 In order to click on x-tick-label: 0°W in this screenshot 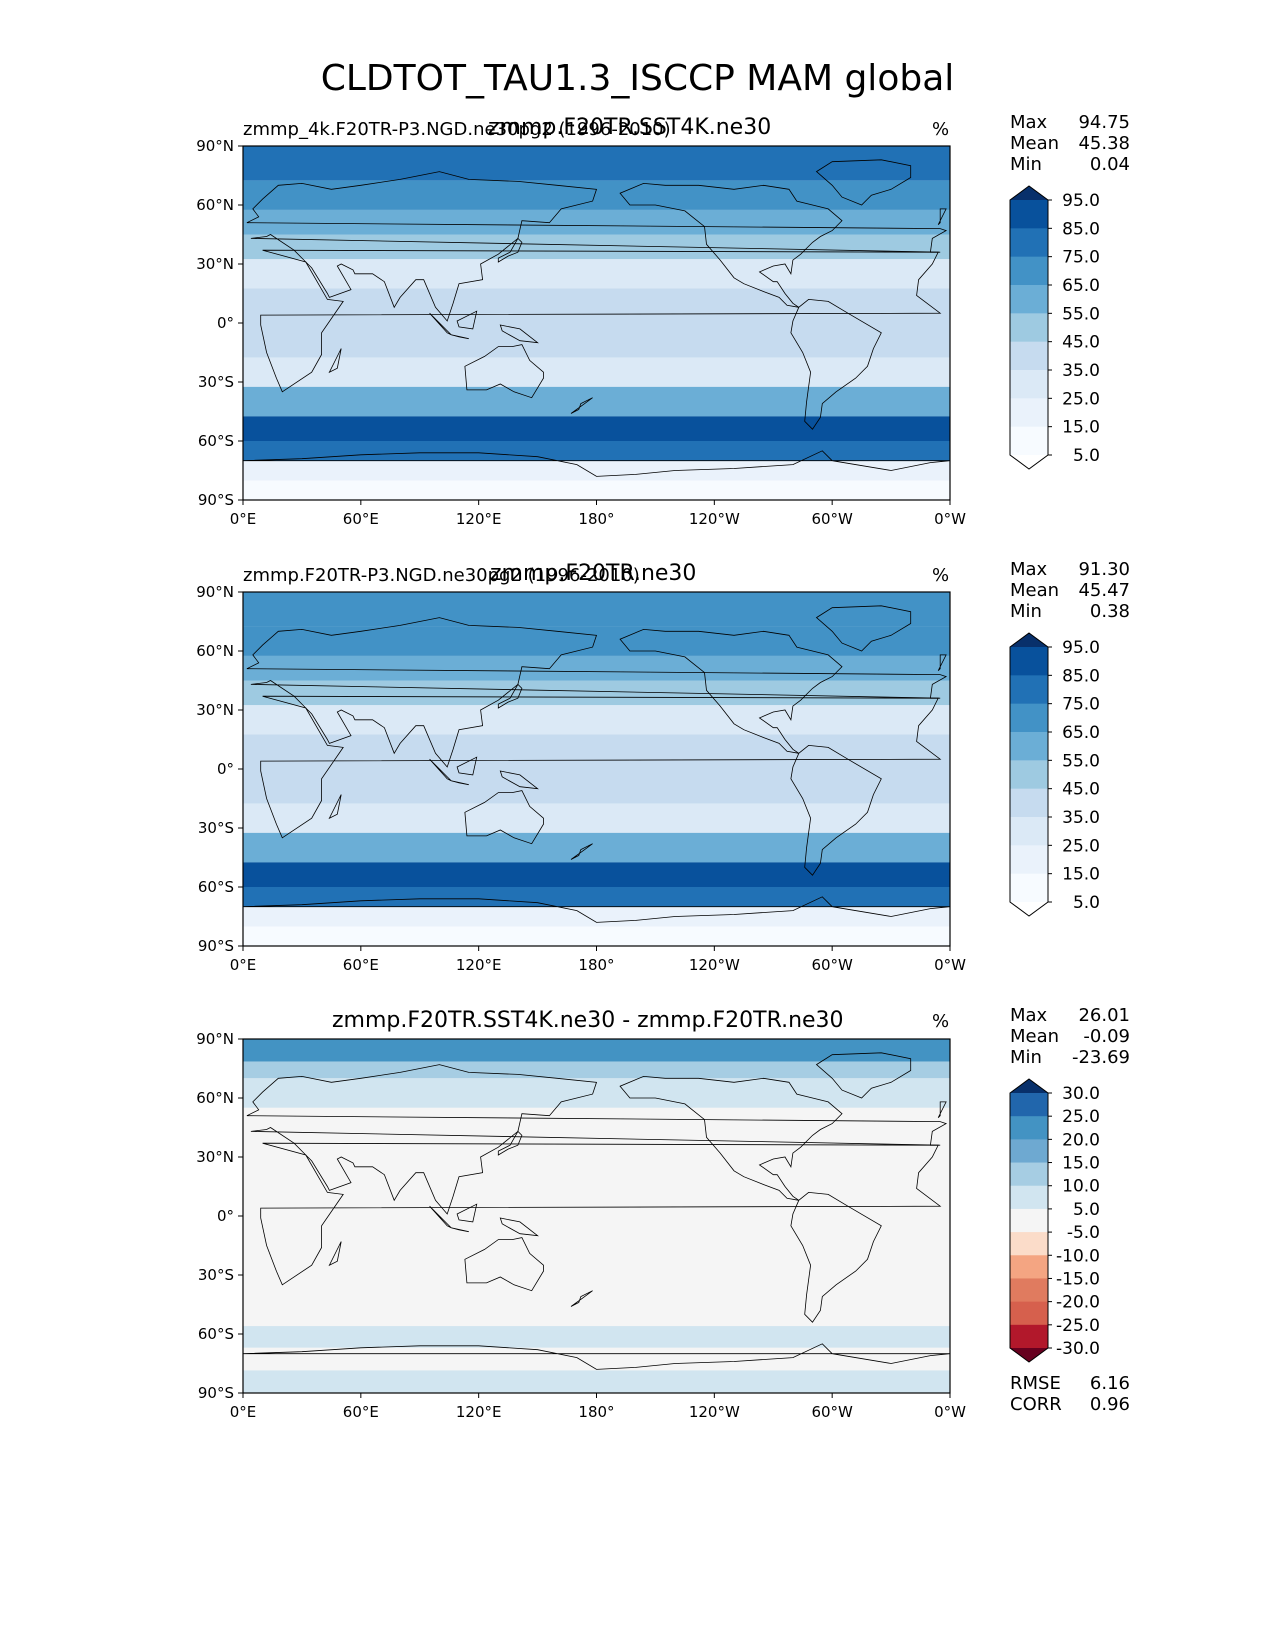, I will do `click(950, 965)`.